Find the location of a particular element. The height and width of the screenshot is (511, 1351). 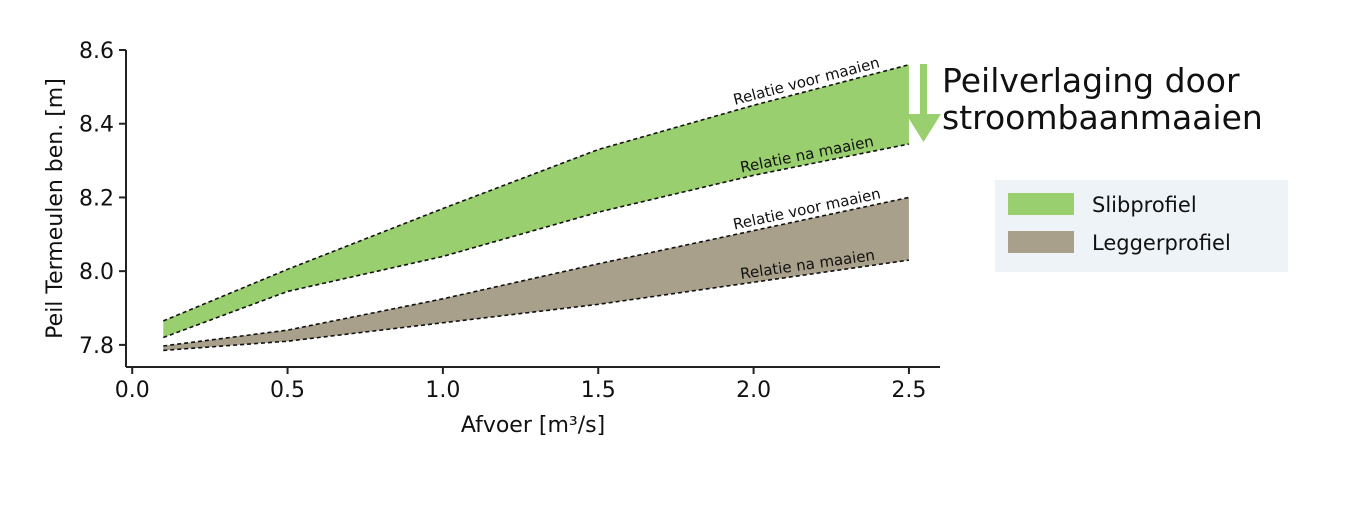

annotation: Peilverlaging door is located at coordinates (1091, 80).